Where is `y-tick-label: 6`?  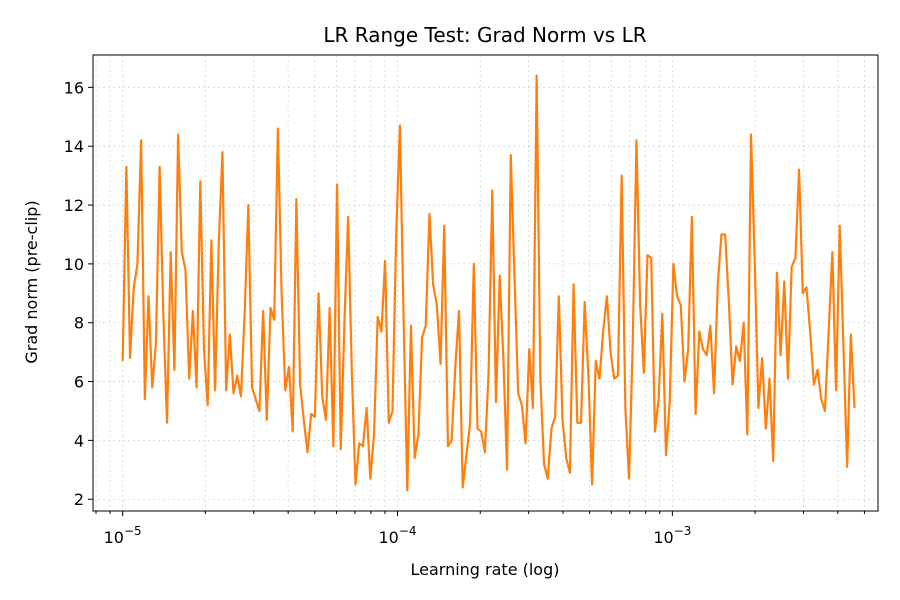 y-tick-label: 6 is located at coordinates (79, 382).